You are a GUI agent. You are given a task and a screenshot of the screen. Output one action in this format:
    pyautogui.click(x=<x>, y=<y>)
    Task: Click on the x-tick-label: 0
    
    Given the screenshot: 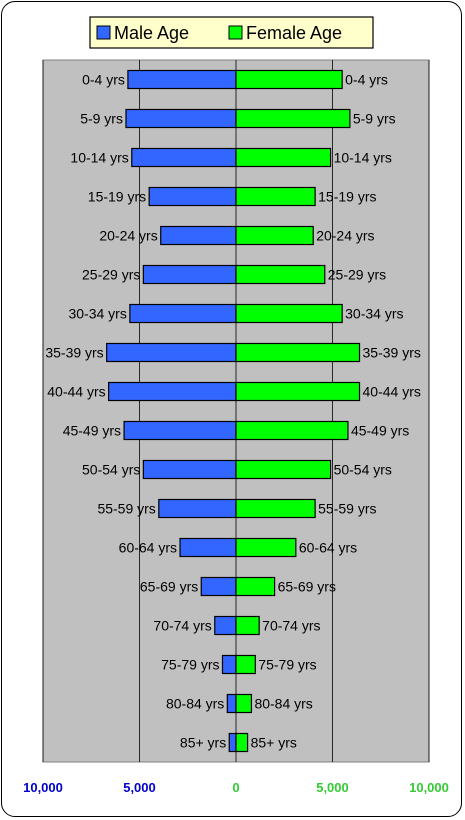 What is the action you would take?
    pyautogui.click(x=235, y=787)
    